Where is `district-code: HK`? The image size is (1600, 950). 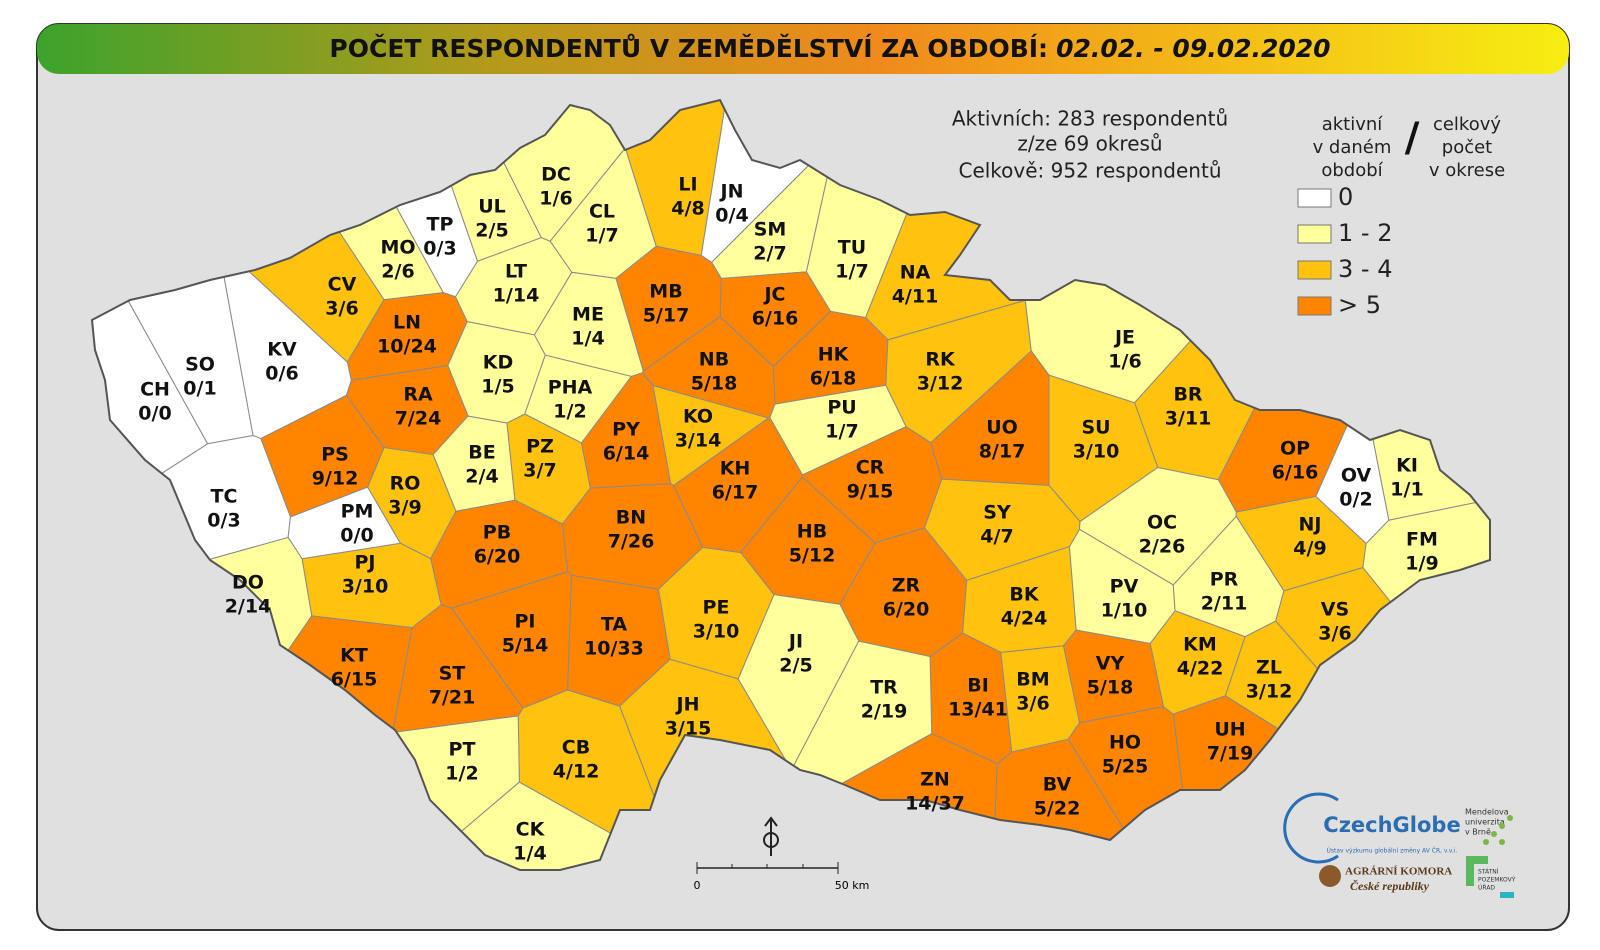 district-code: HK is located at coordinates (834, 355).